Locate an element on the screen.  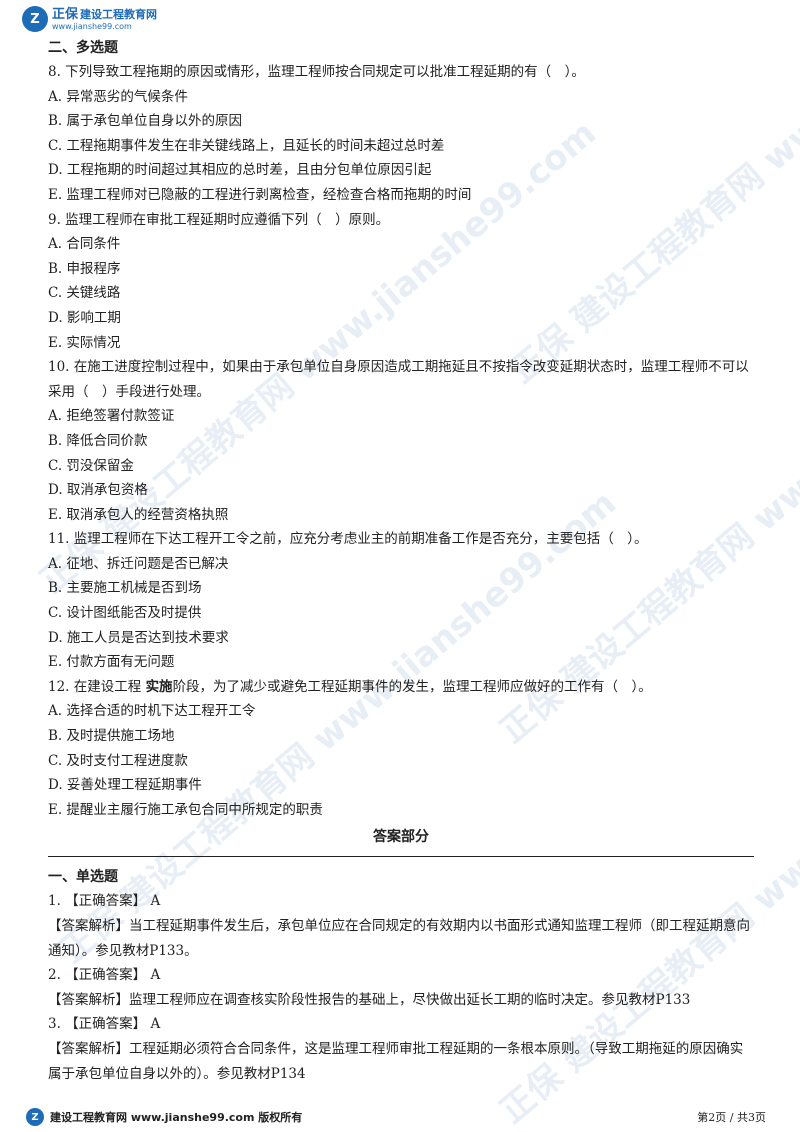
option: C. 设计图纸能否及时提供 is located at coordinates (125, 613).